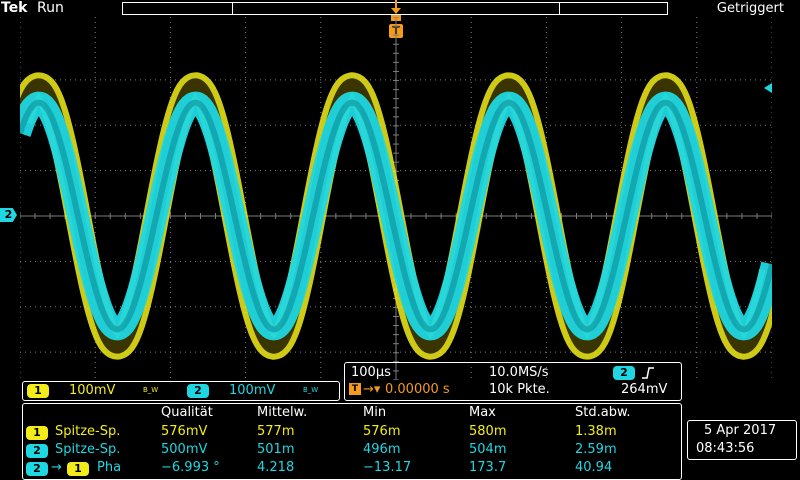 The image size is (800, 480). I want to click on rising-edge-icon, so click(648, 373).